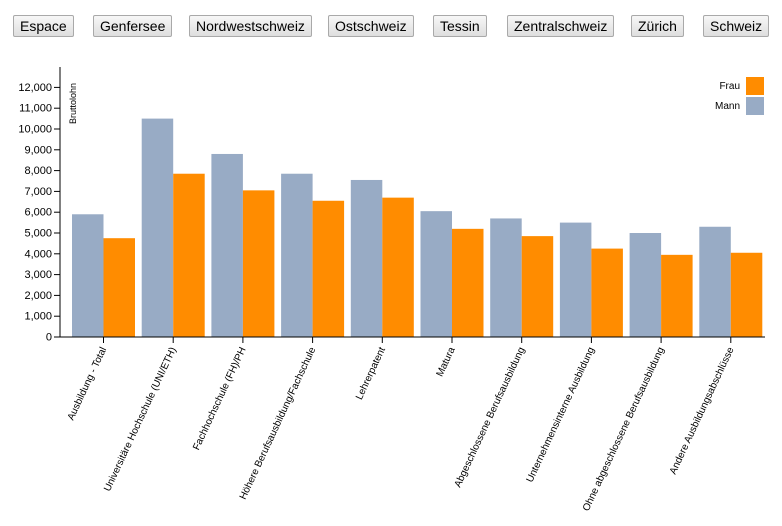 The image size is (782, 526). I want to click on x-tick-label-3: Höhere Berufsausbildung/Fachschule, so click(278, 423).